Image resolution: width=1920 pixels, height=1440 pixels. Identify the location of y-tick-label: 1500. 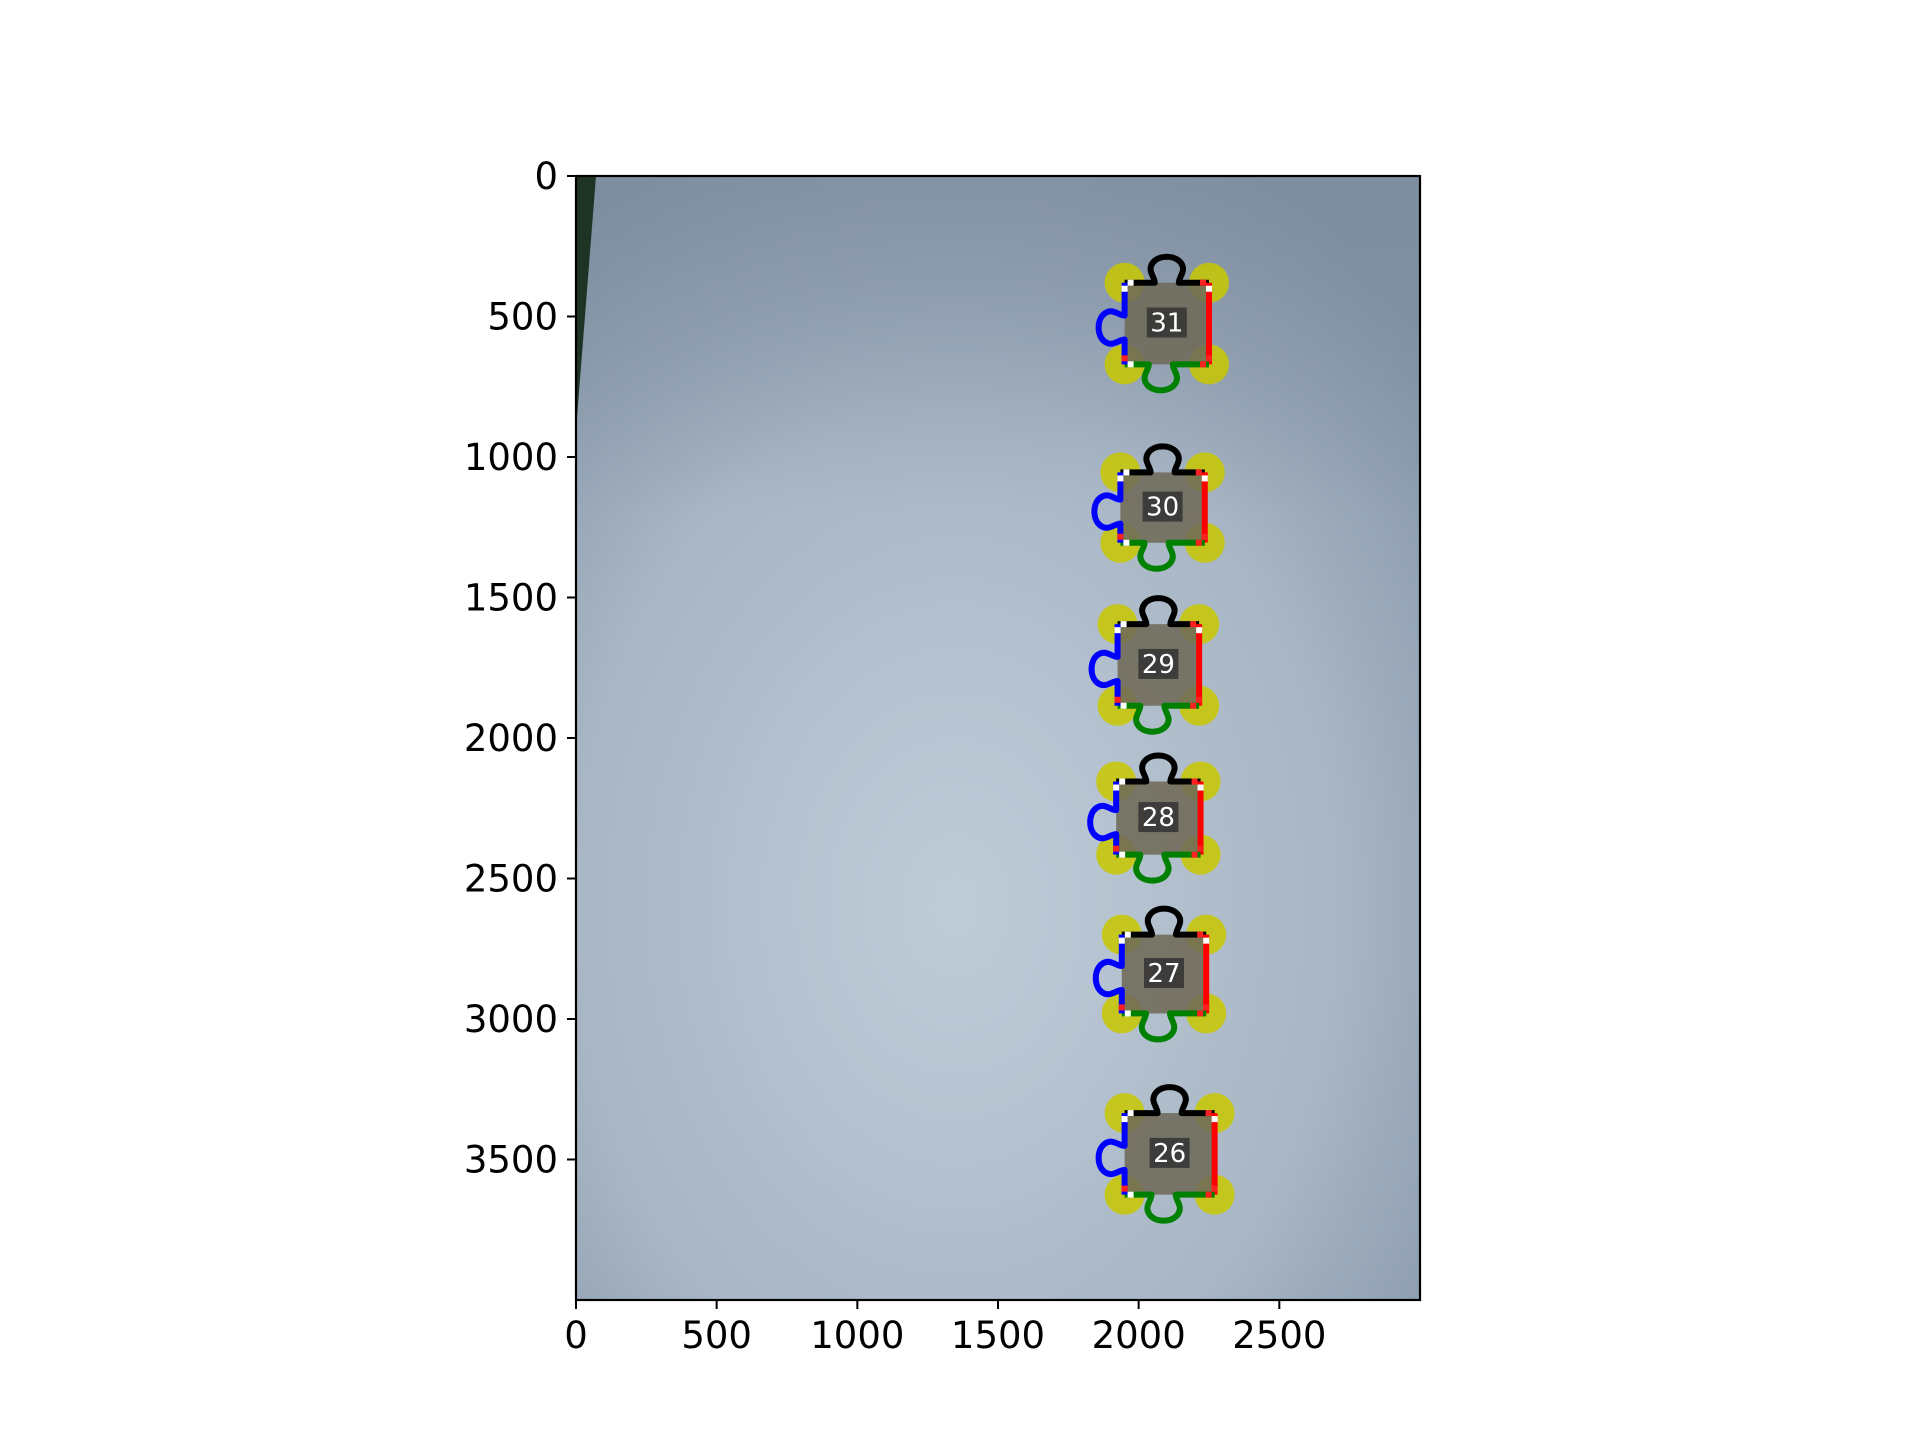
(511, 598).